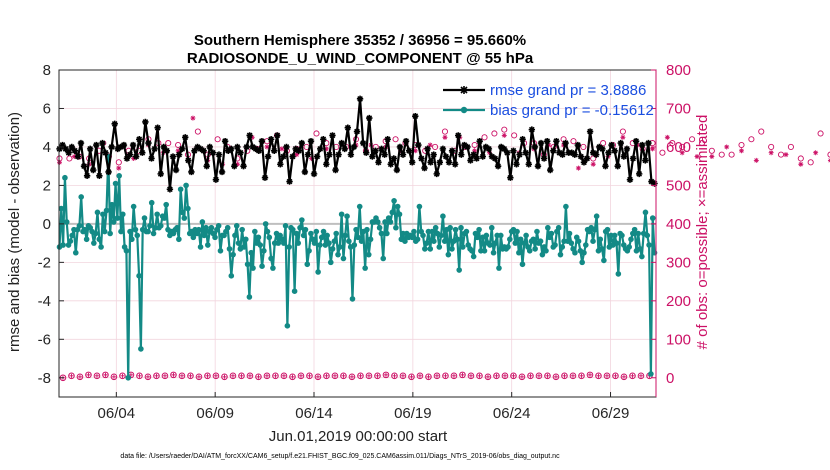 The width and height of the screenshot is (830, 470). What do you see at coordinates (611, 413) in the screenshot?
I see `x-tick-label: 06/29` at bounding box center [611, 413].